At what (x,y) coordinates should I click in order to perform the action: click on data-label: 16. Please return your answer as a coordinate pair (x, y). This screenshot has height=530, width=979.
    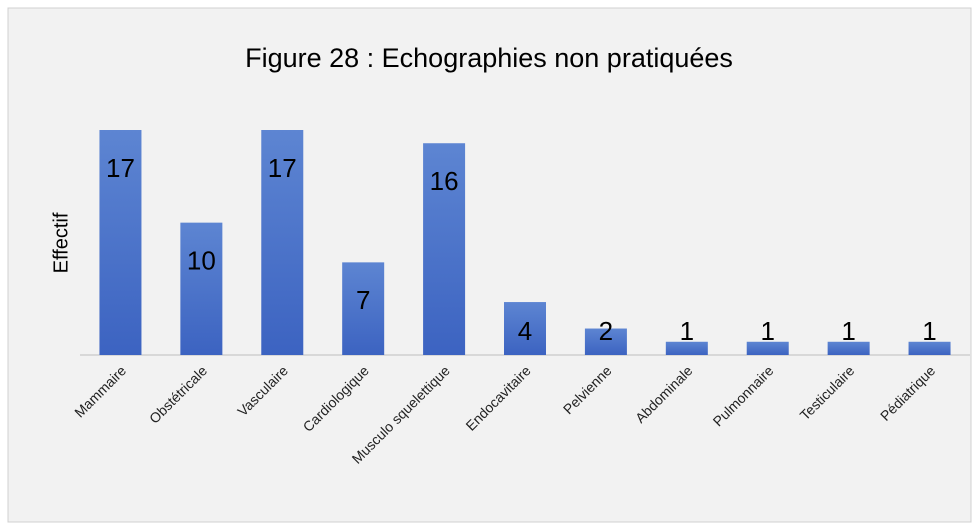
    Looking at the image, I should click on (444, 181).